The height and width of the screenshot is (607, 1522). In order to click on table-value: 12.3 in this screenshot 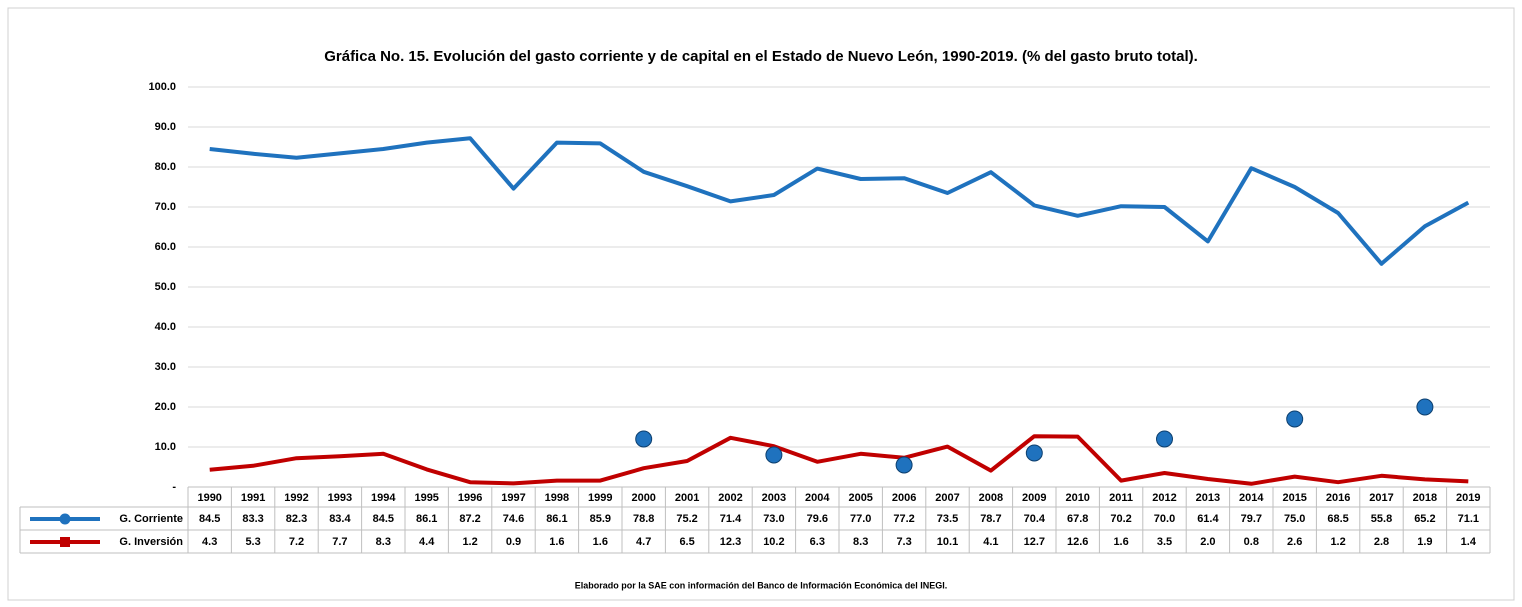, I will do `click(730, 542)`.